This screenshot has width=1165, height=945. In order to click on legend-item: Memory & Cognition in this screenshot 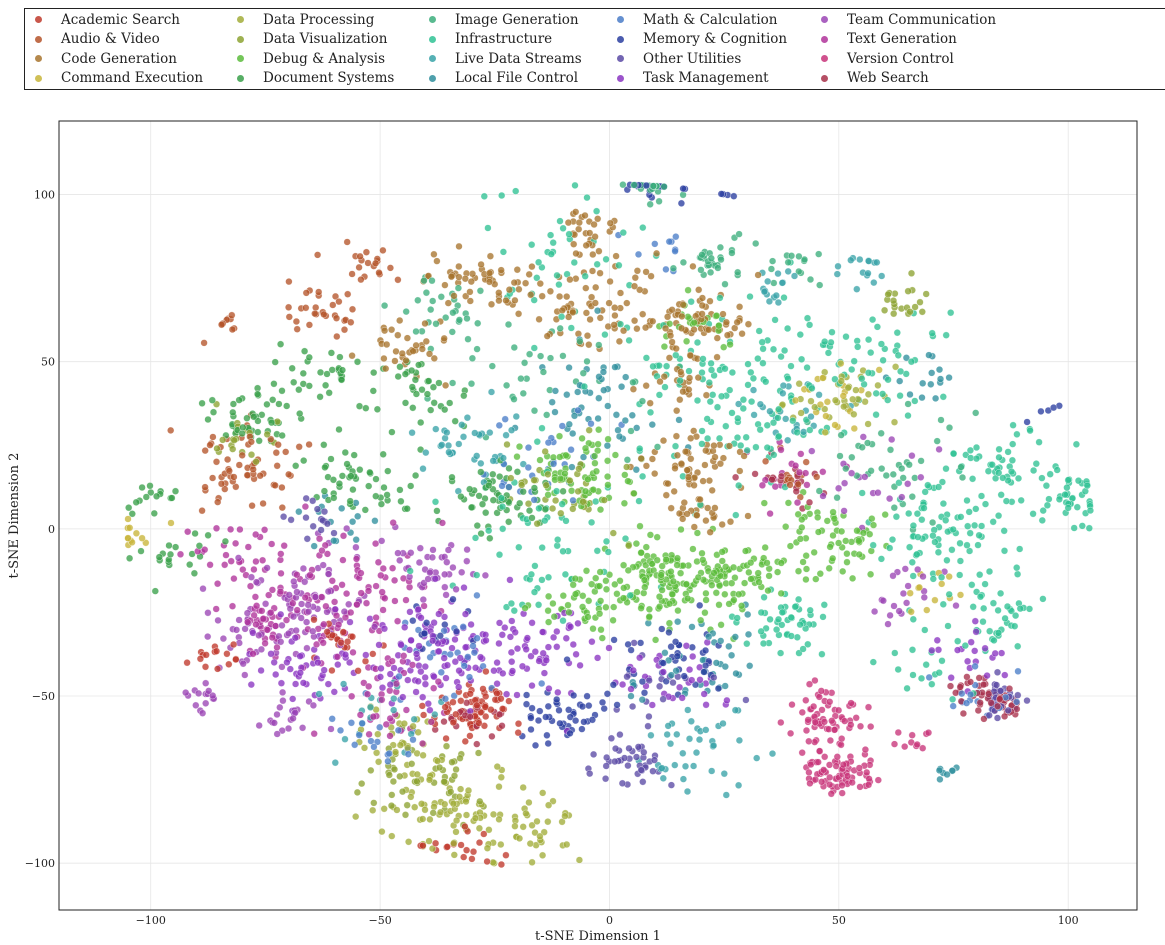, I will do `click(702, 39)`.